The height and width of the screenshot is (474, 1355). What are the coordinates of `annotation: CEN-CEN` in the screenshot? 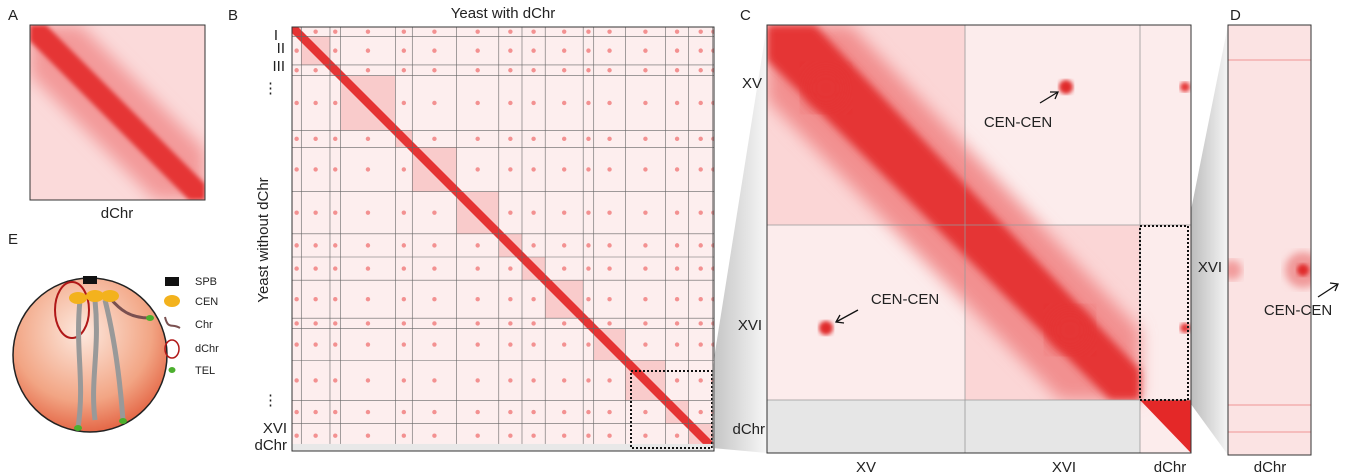 It's located at (1018, 122).